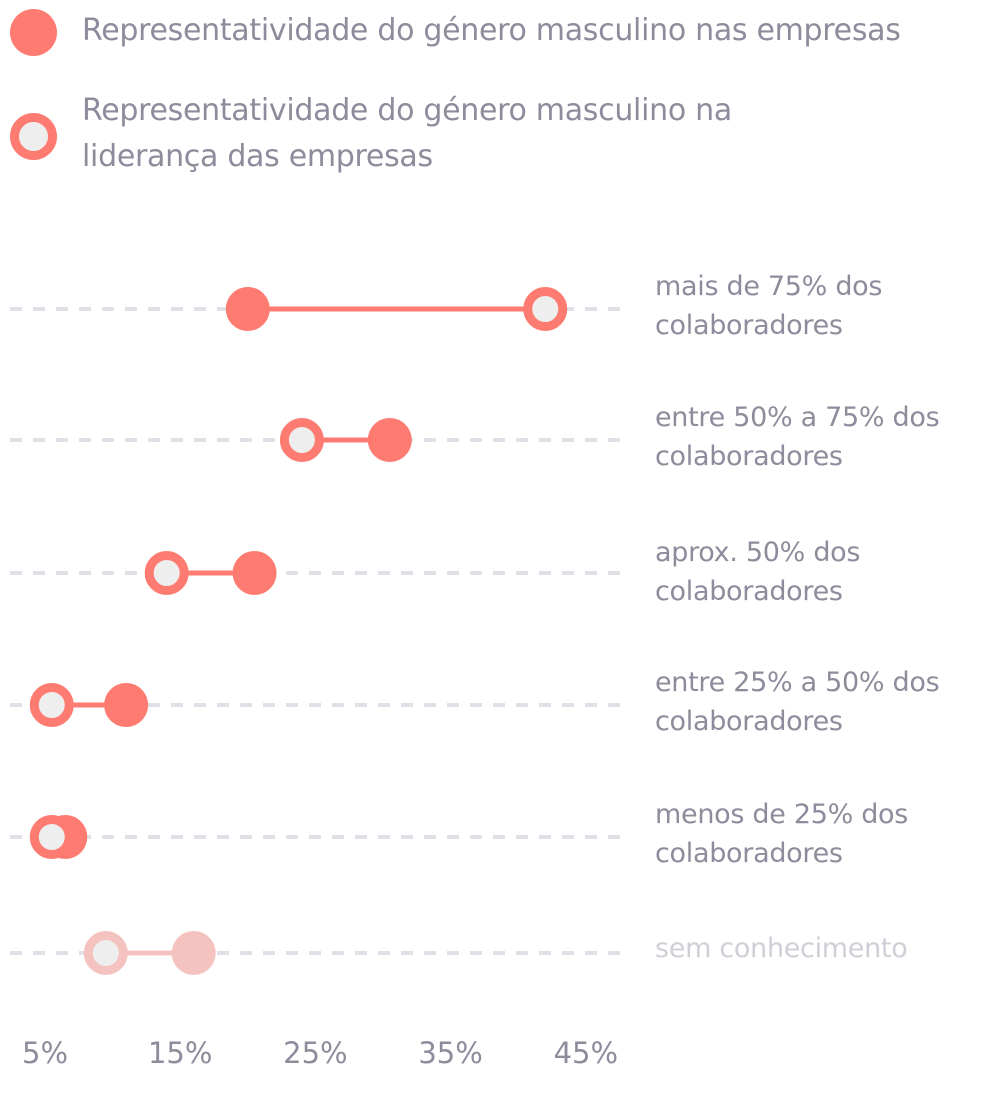  Describe the element at coordinates (769, 306) in the screenshot. I see `category-label-row-1: mais de 75% dos colaboradores` at that location.